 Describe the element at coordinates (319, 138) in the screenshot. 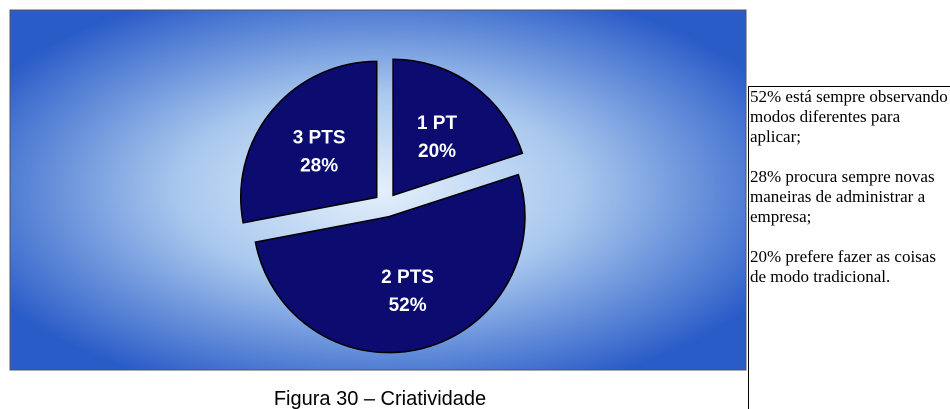

I see `slice-label: 3 PTS` at that location.